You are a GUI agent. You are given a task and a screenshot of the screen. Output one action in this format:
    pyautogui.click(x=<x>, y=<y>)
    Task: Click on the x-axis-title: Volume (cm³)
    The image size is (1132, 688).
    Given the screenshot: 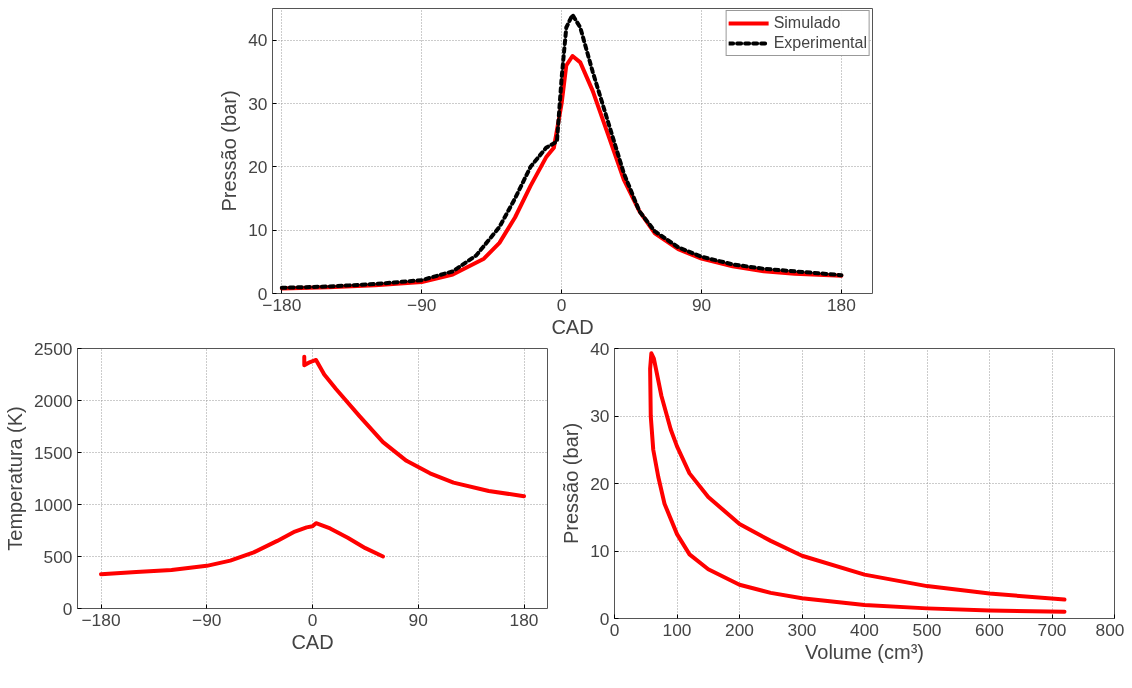 What is the action you would take?
    pyautogui.click(x=864, y=651)
    